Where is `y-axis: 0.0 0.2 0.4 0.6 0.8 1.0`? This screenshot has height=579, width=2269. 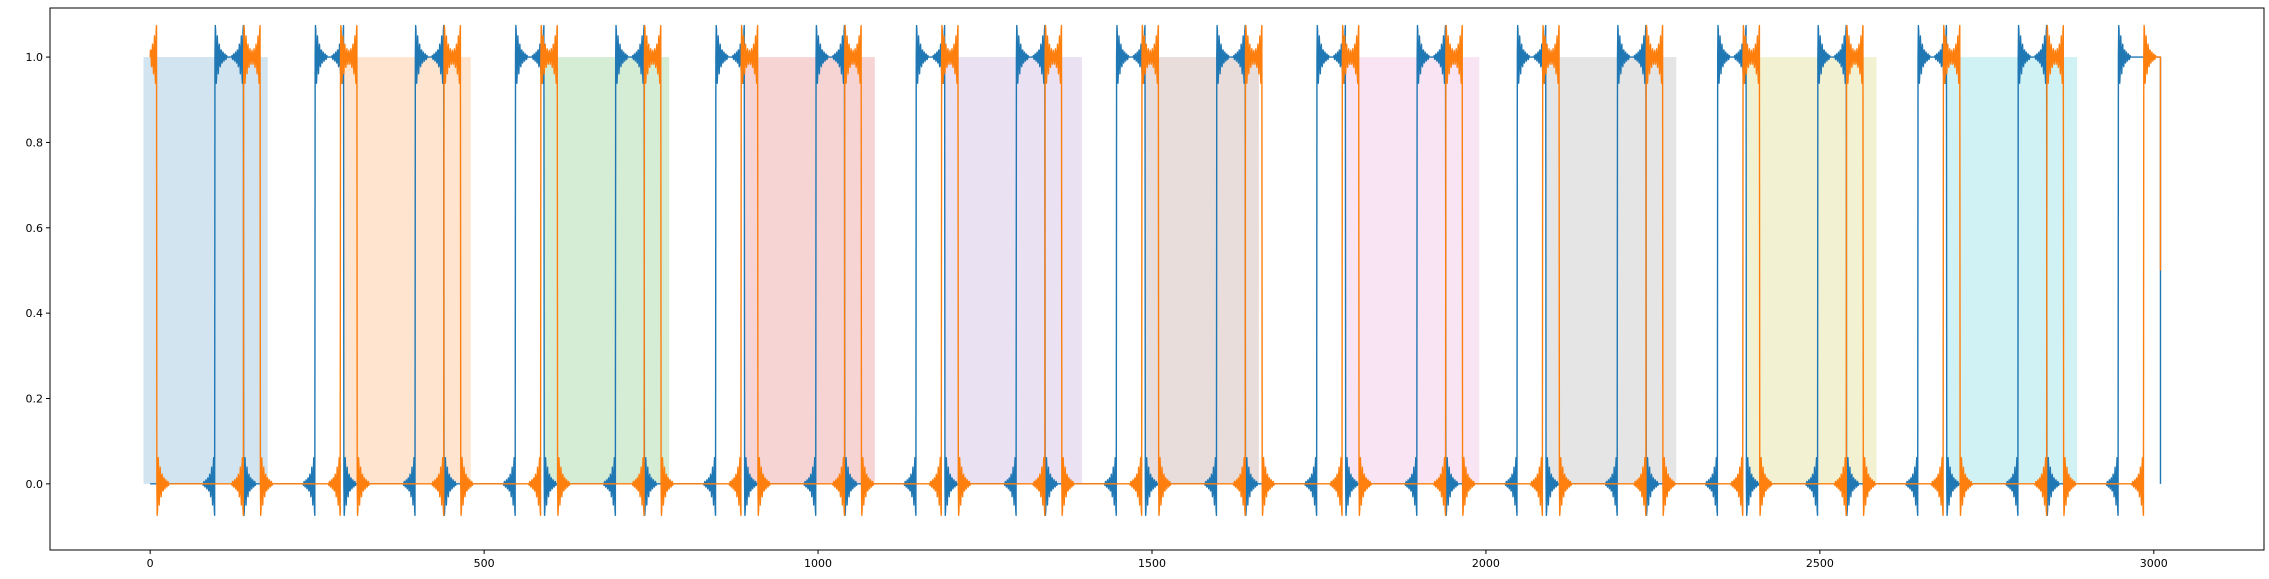 y-axis: 0.0 0.2 0.4 0.6 0.8 1.0 is located at coordinates (38, 271).